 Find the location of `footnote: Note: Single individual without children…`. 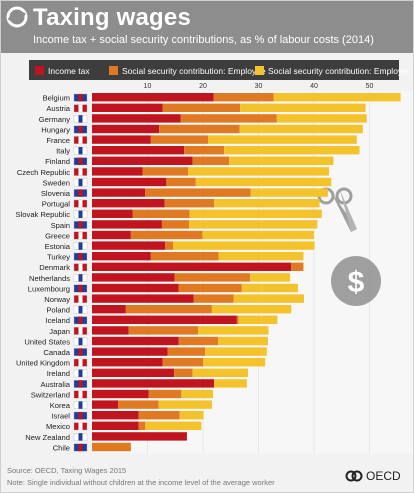

footnote: Note: Single individual without children… is located at coordinates (141, 482).